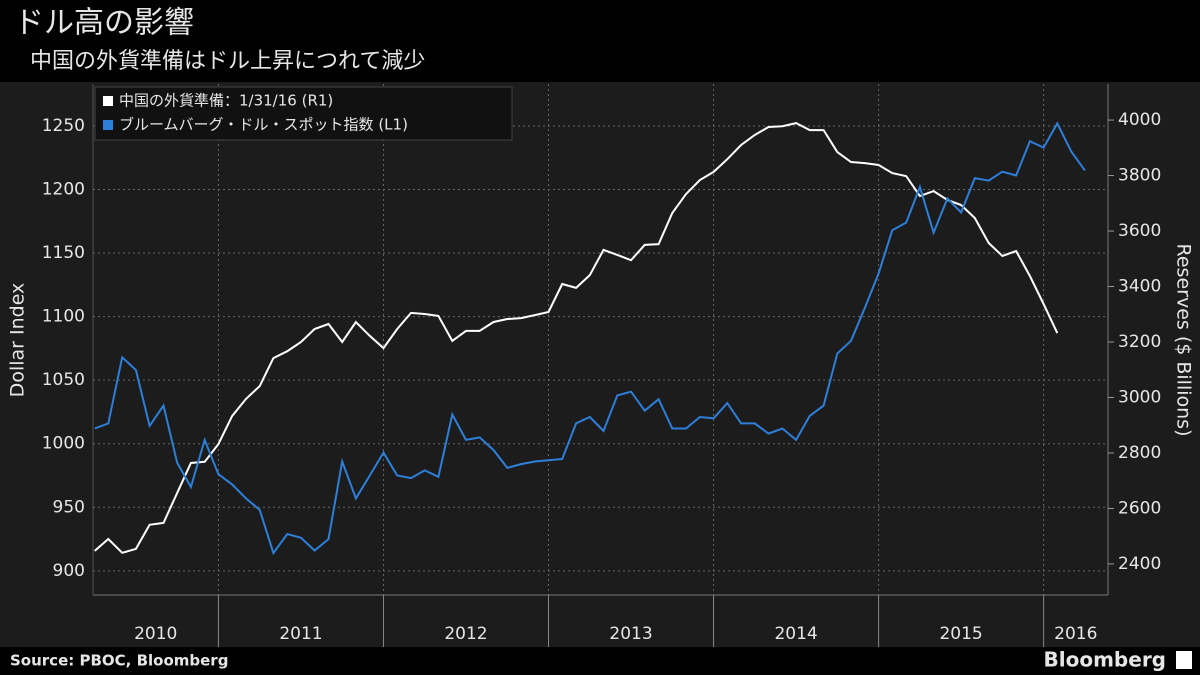 The height and width of the screenshot is (675, 1200). What do you see at coordinates (63, 380) in the screenshot?
I see `y-tick-label: 1050` at bounding box center [63, 380].